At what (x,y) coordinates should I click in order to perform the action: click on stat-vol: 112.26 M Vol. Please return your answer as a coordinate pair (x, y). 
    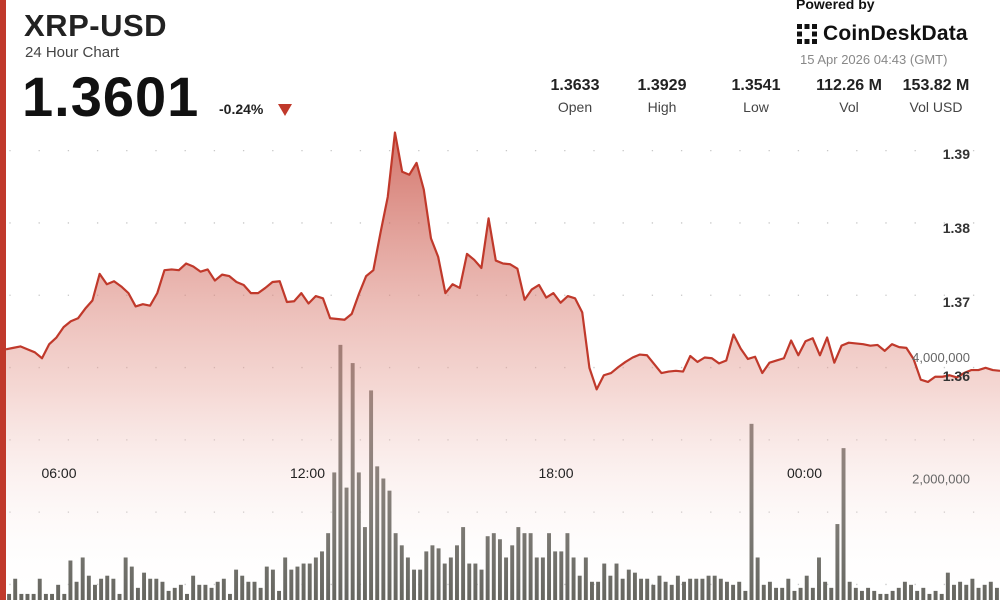
    Looking at the image, I should click on (849, 96).